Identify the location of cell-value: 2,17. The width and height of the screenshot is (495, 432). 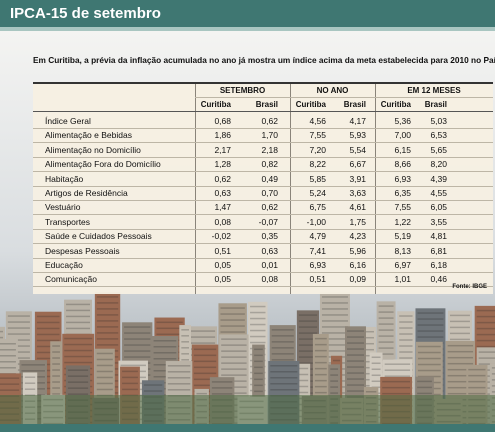
(222, 149).